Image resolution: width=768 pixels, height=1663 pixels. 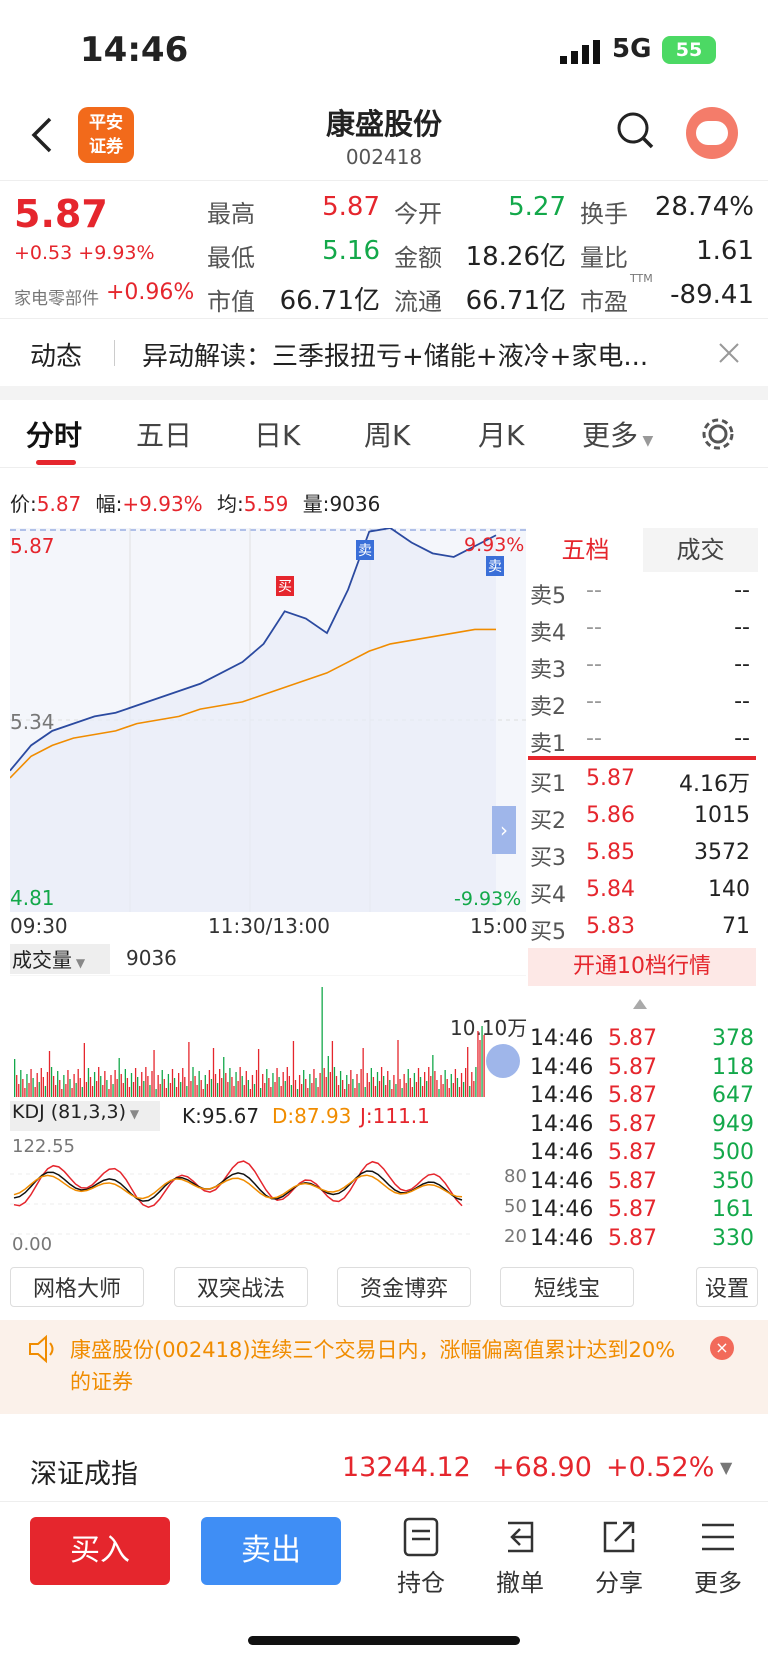 I want to click on status-time: 14:46, so click(x=134, y=50).